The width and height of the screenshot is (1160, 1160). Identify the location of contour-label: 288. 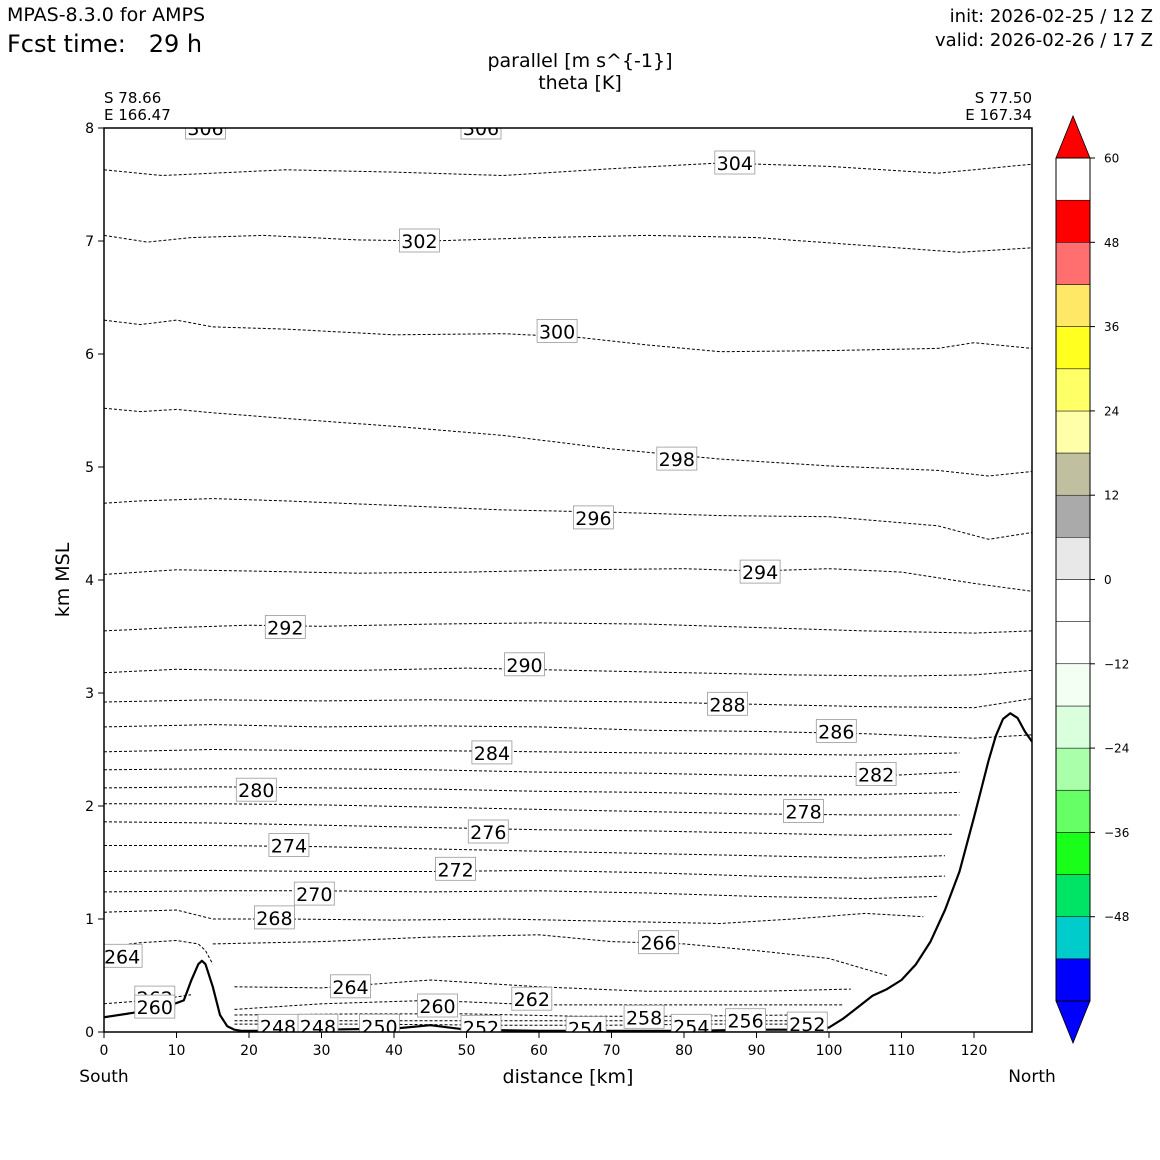
(727, 703).